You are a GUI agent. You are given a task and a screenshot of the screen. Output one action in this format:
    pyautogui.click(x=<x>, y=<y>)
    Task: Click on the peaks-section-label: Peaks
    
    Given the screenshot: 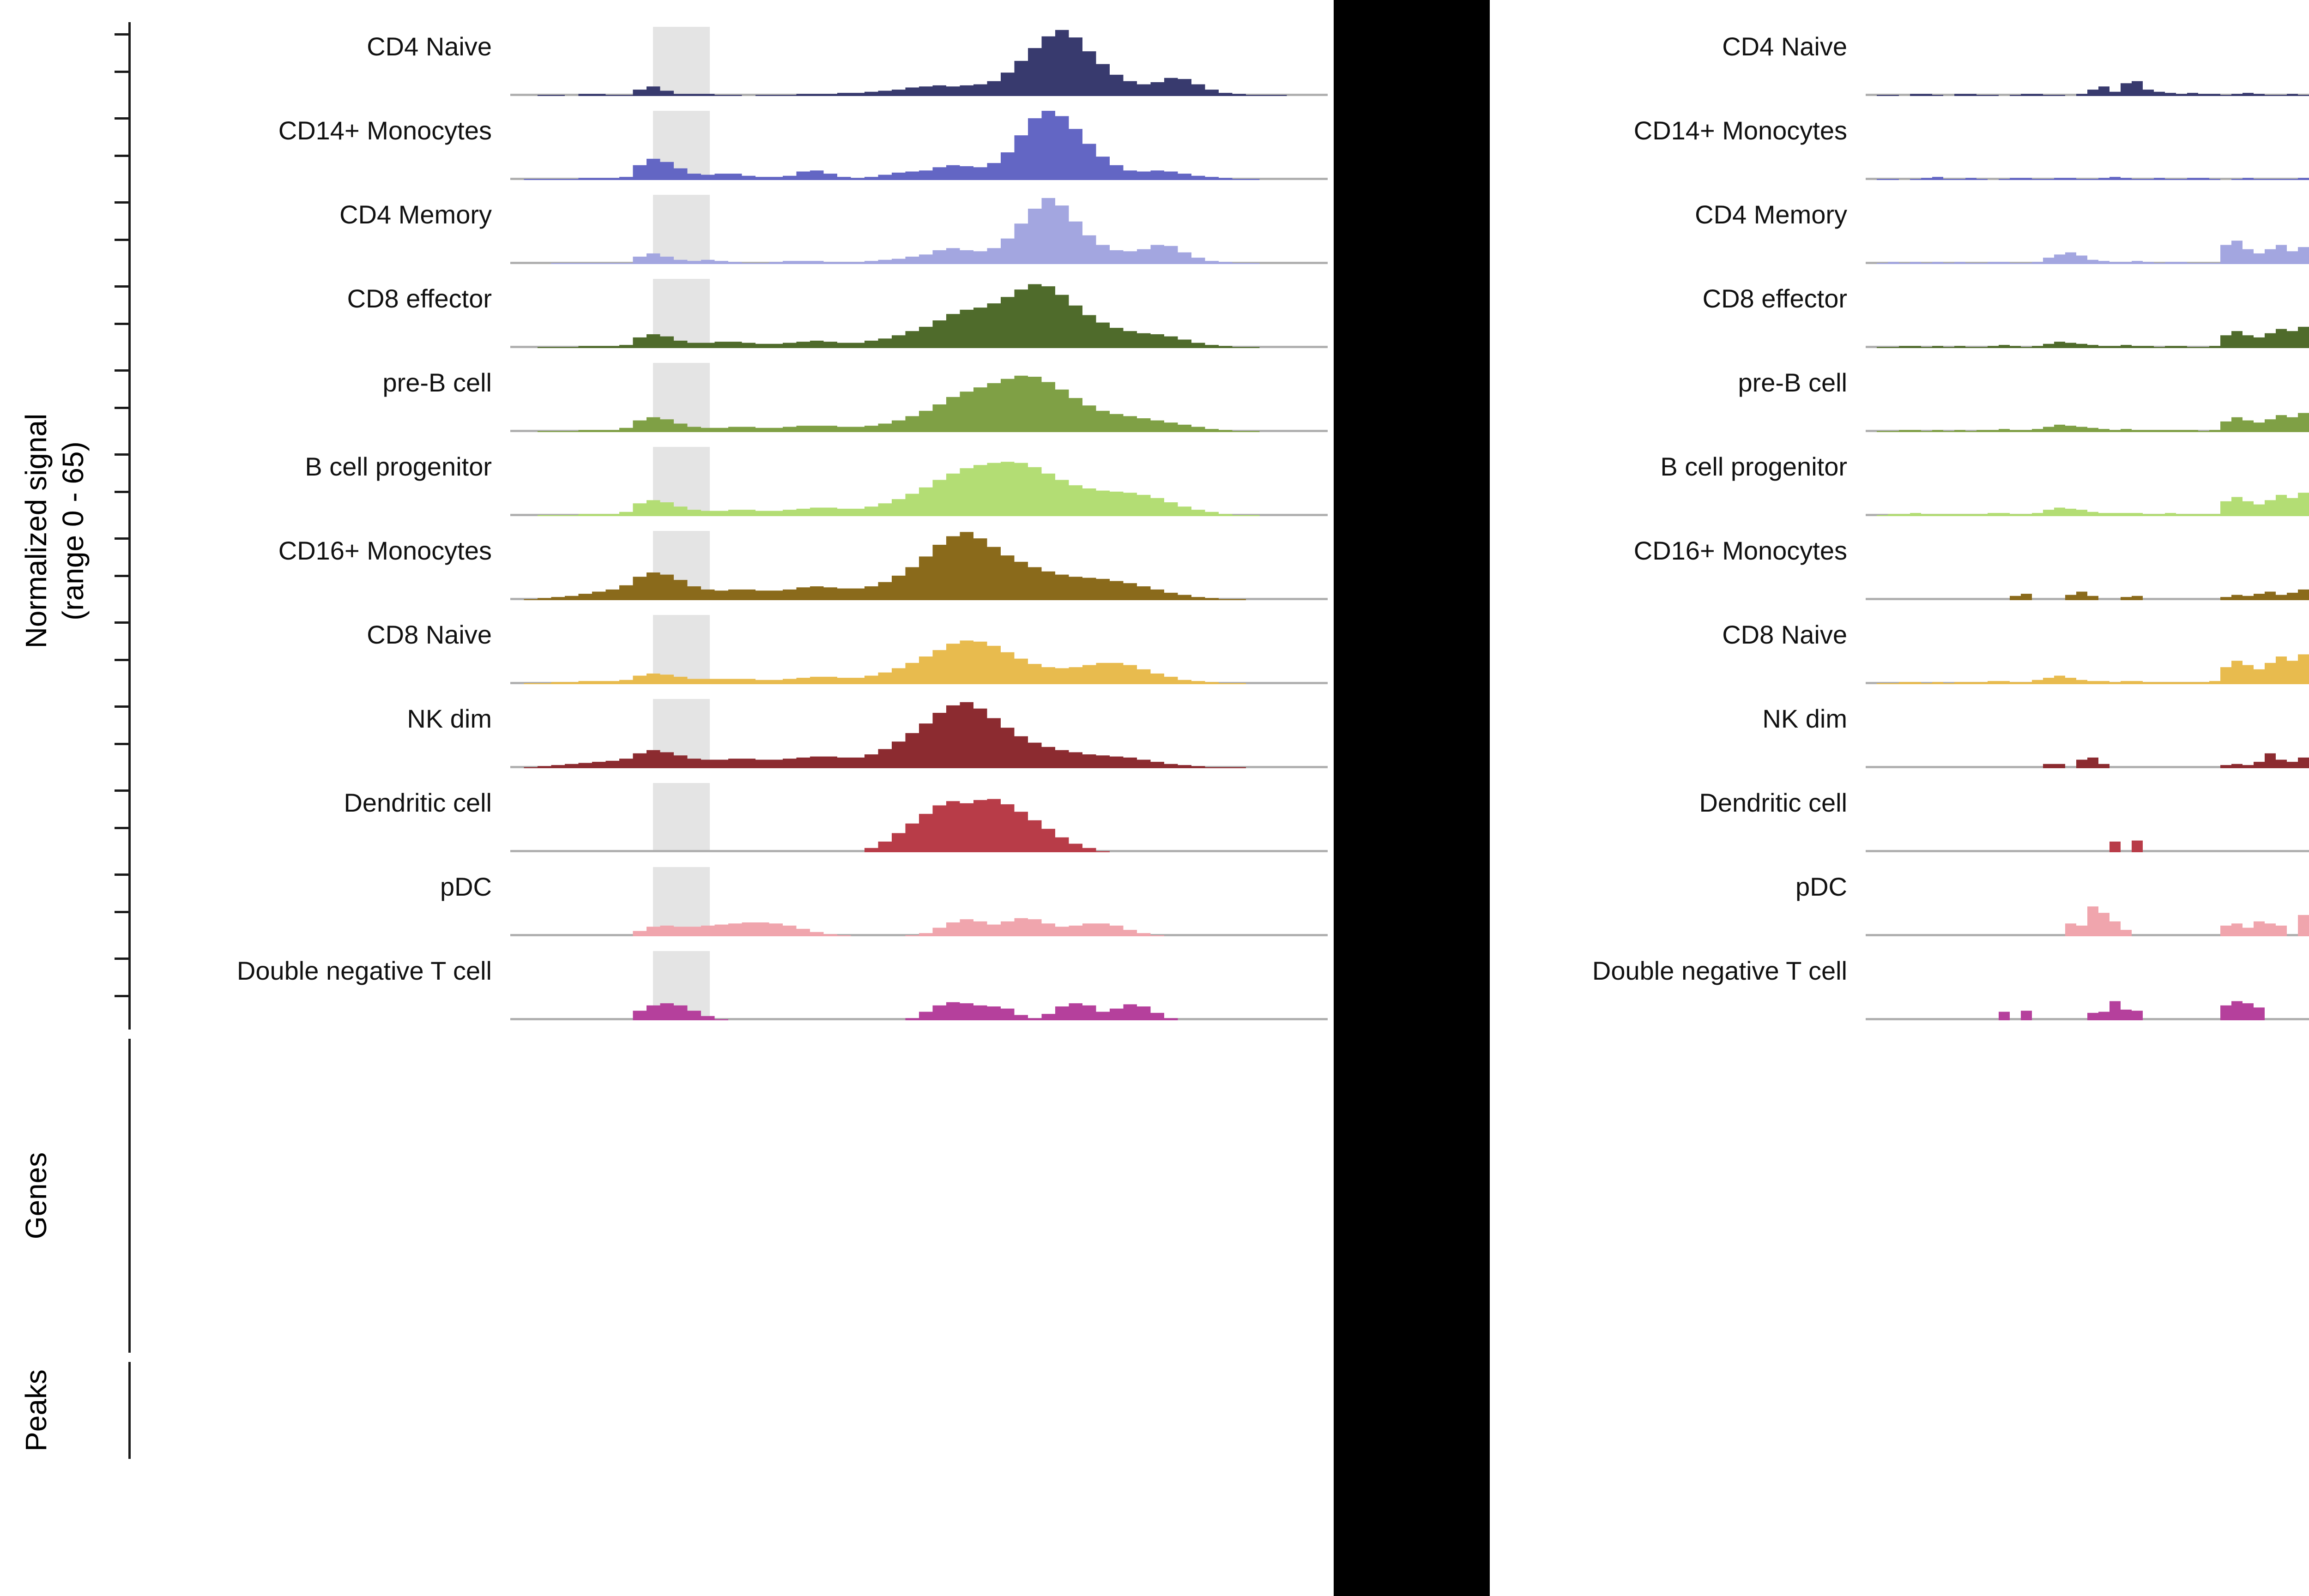 What is the action you would take?
    pyautogui.click(x=36, y=1410)
    